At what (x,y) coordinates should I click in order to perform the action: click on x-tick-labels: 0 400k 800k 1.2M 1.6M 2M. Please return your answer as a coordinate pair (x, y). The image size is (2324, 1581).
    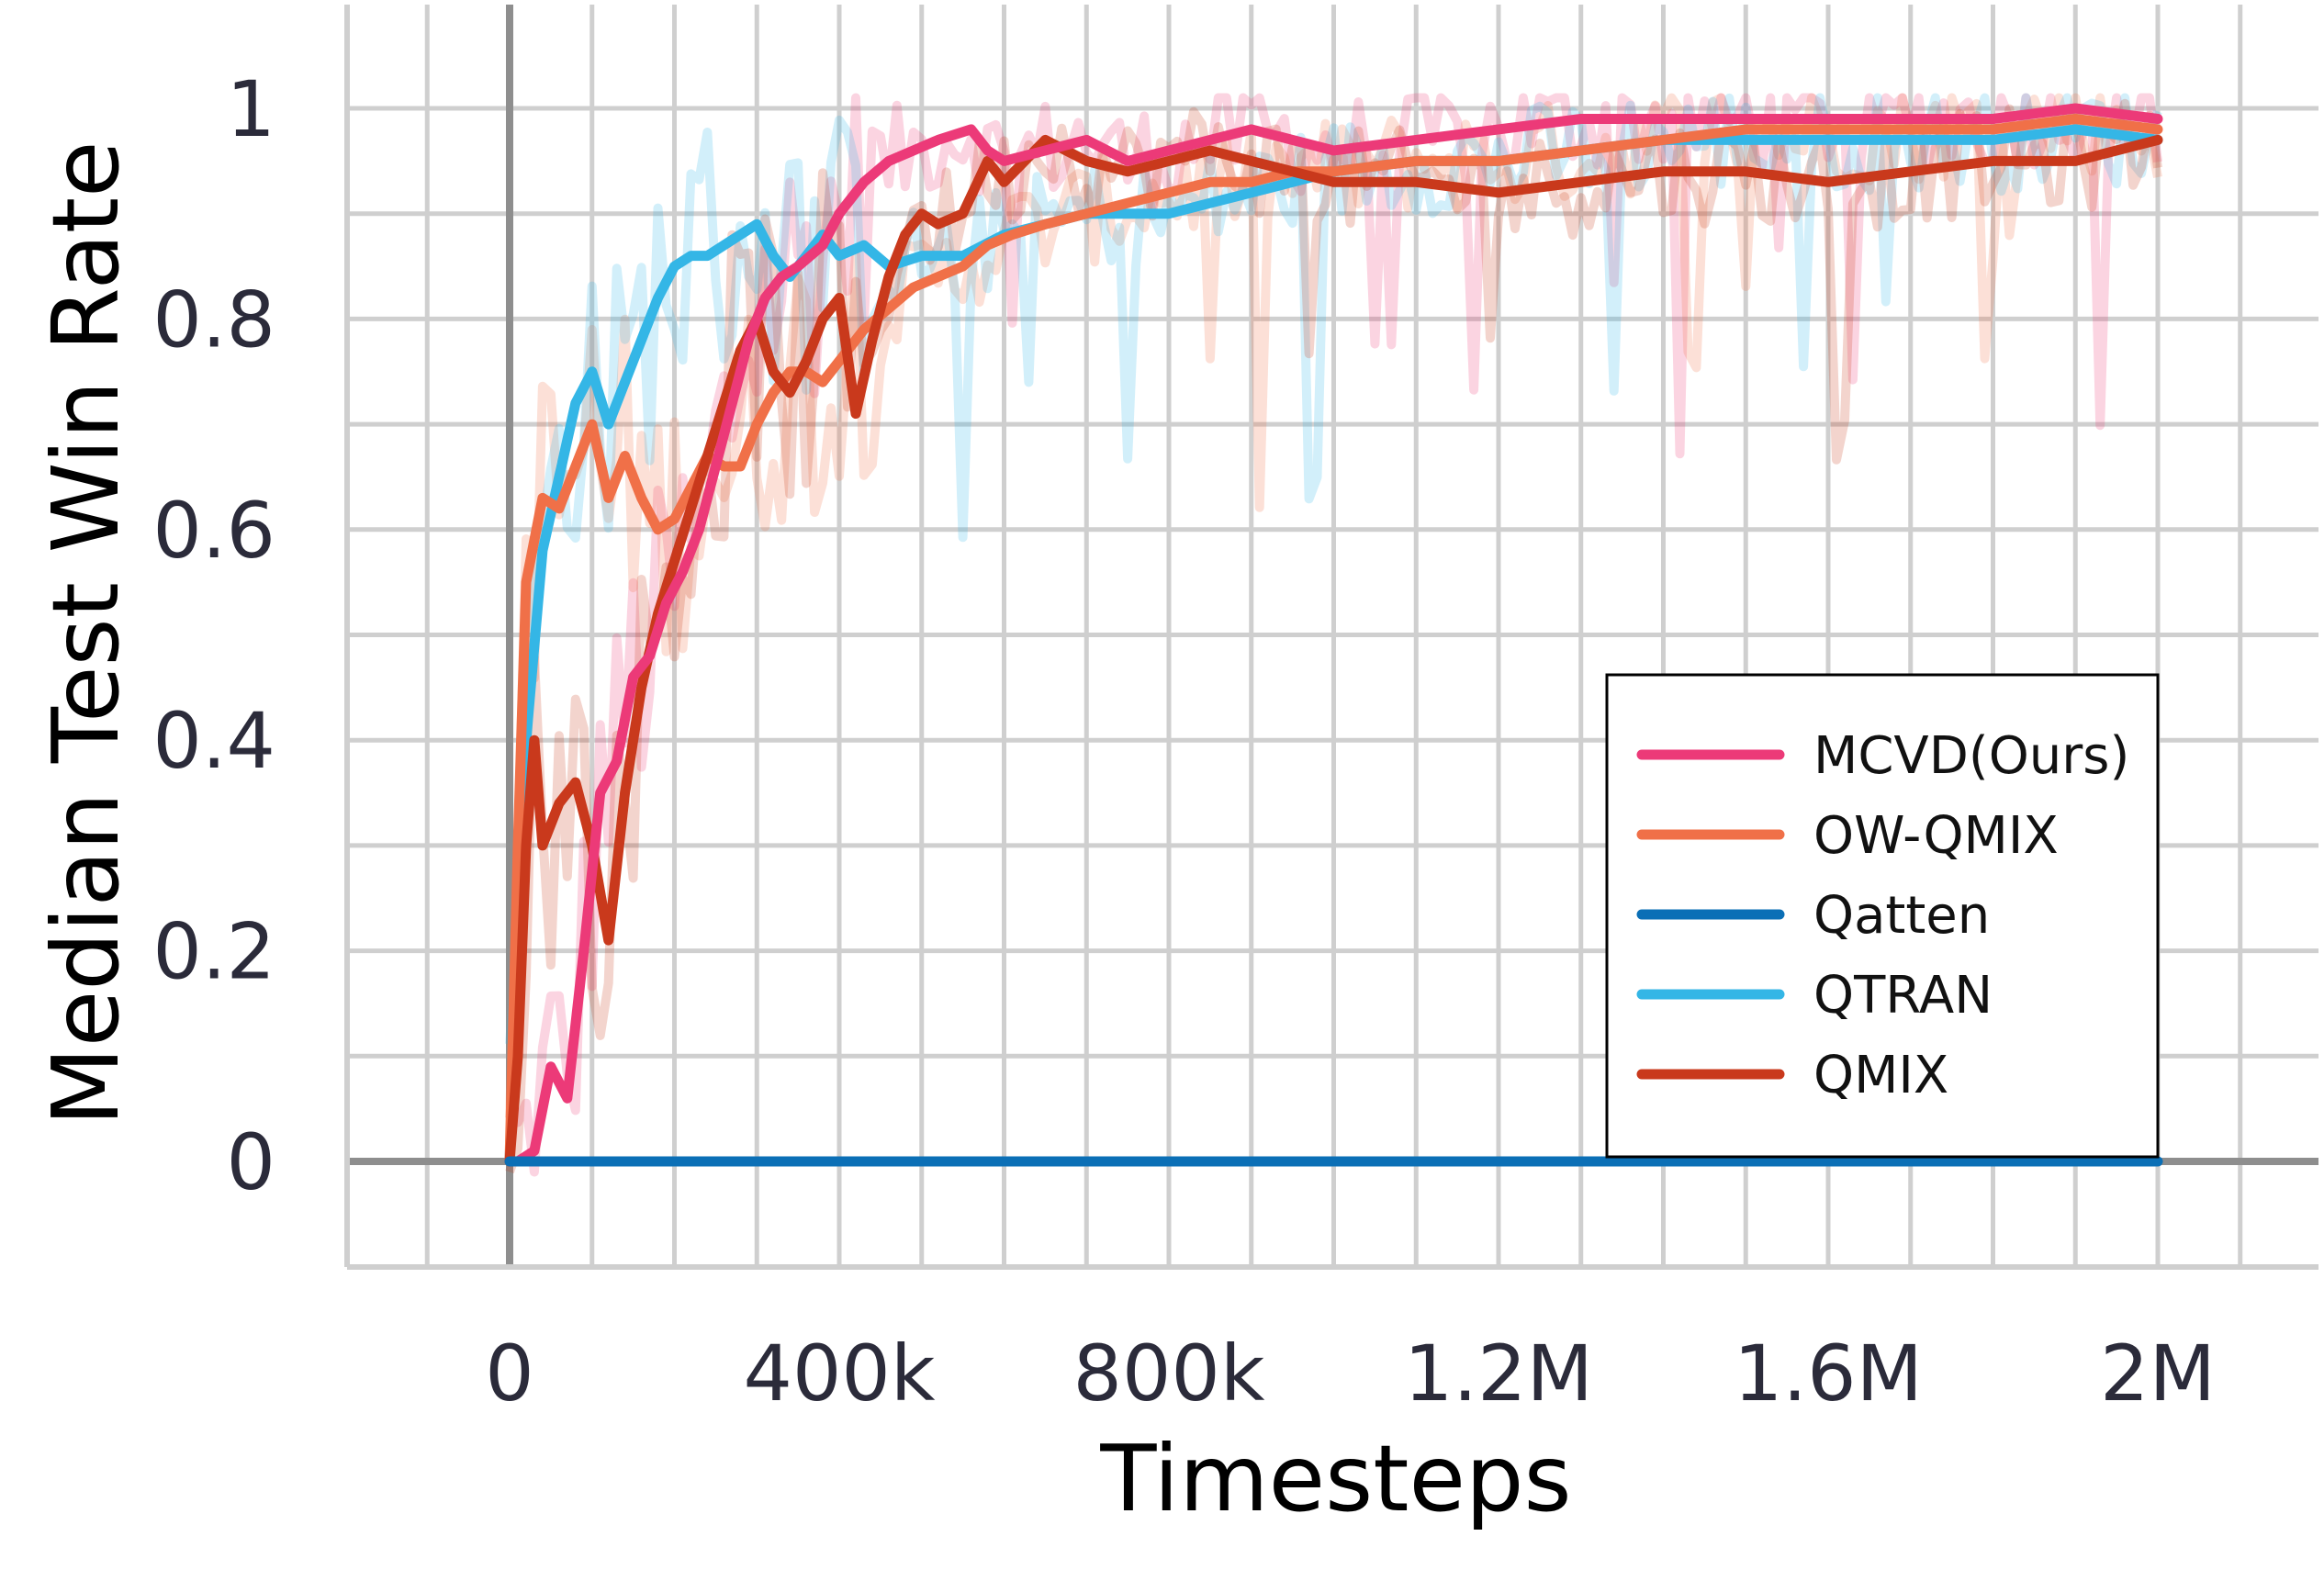
    Looking at the image, I should click on (1350, 1373).